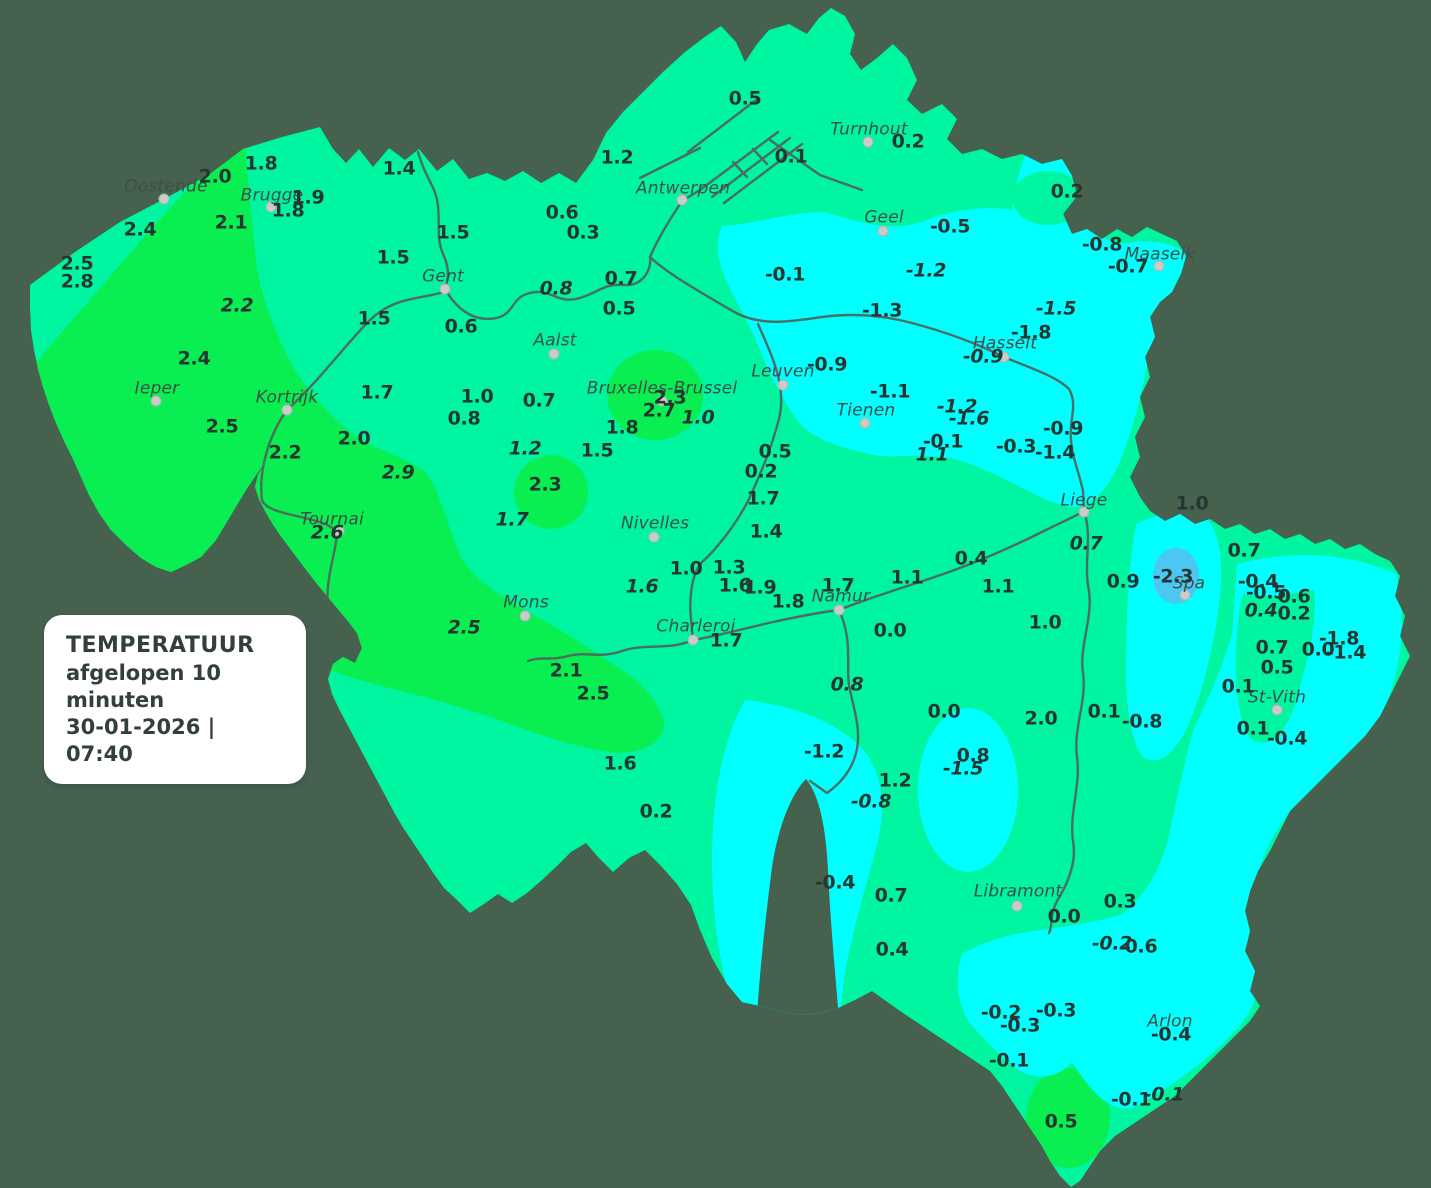 The image size is (1431, 1188). I want to click on temp-reading: 1.9, so click(308, 197).